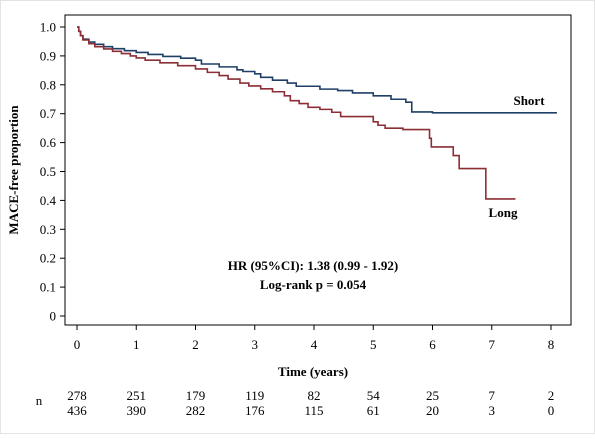 This screenshot has width=595, height=439. I want to click on y-tick-label: 0.7, so click(48, 113).